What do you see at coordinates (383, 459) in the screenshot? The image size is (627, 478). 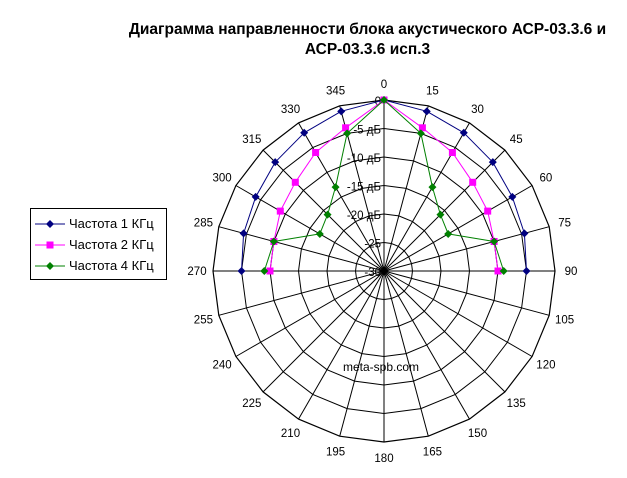 I see `angle-tick-label: 180` at bounding box center [383, 459].